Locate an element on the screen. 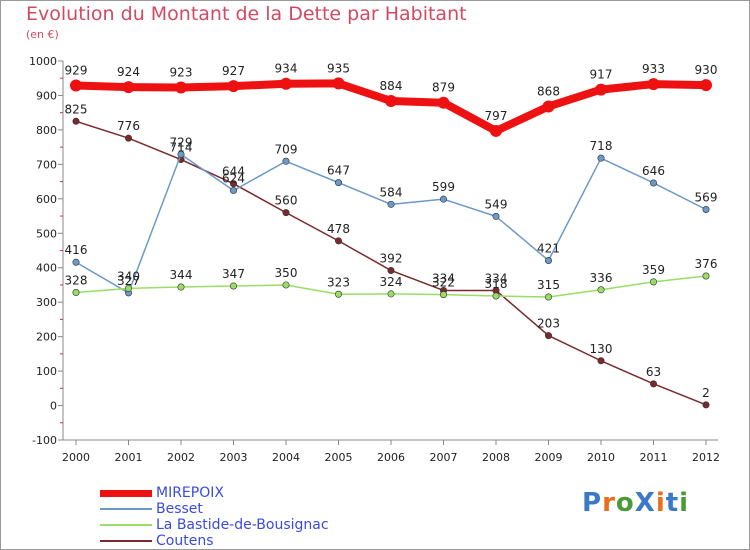  data-label: 318 is located at coordinates (496, 284).